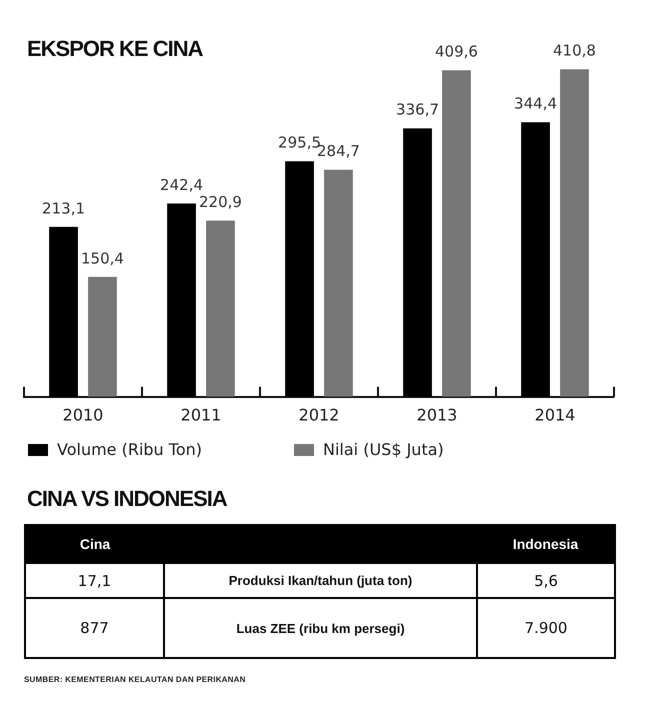  What do you see at coordinates (456, 51) in the screenshot?
I see `data-label: 409,6` at bounding box center [456, 51].